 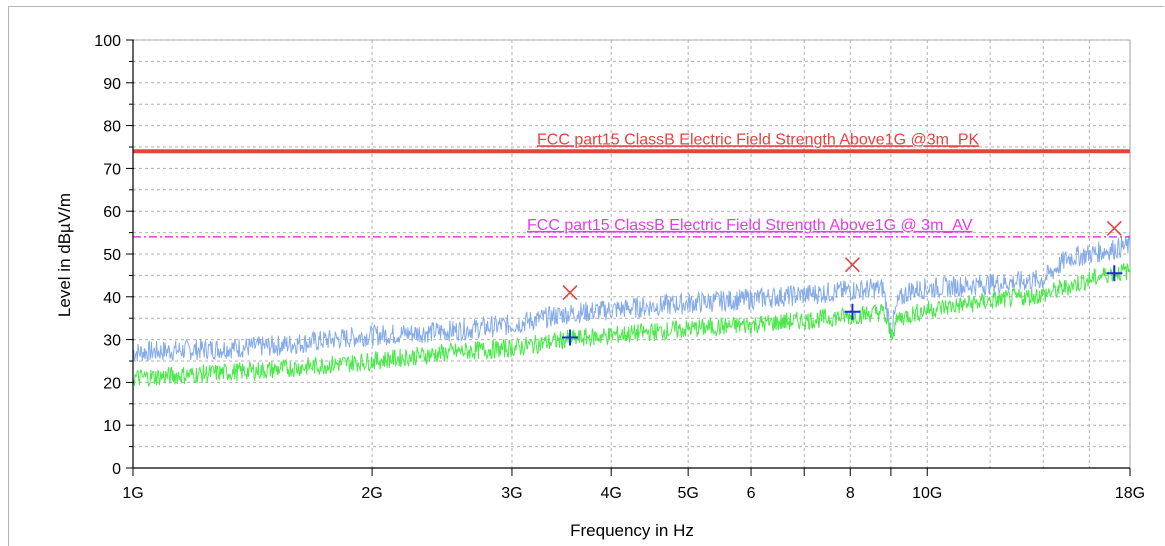 I want to click on markers, so click(x=842, y=283).